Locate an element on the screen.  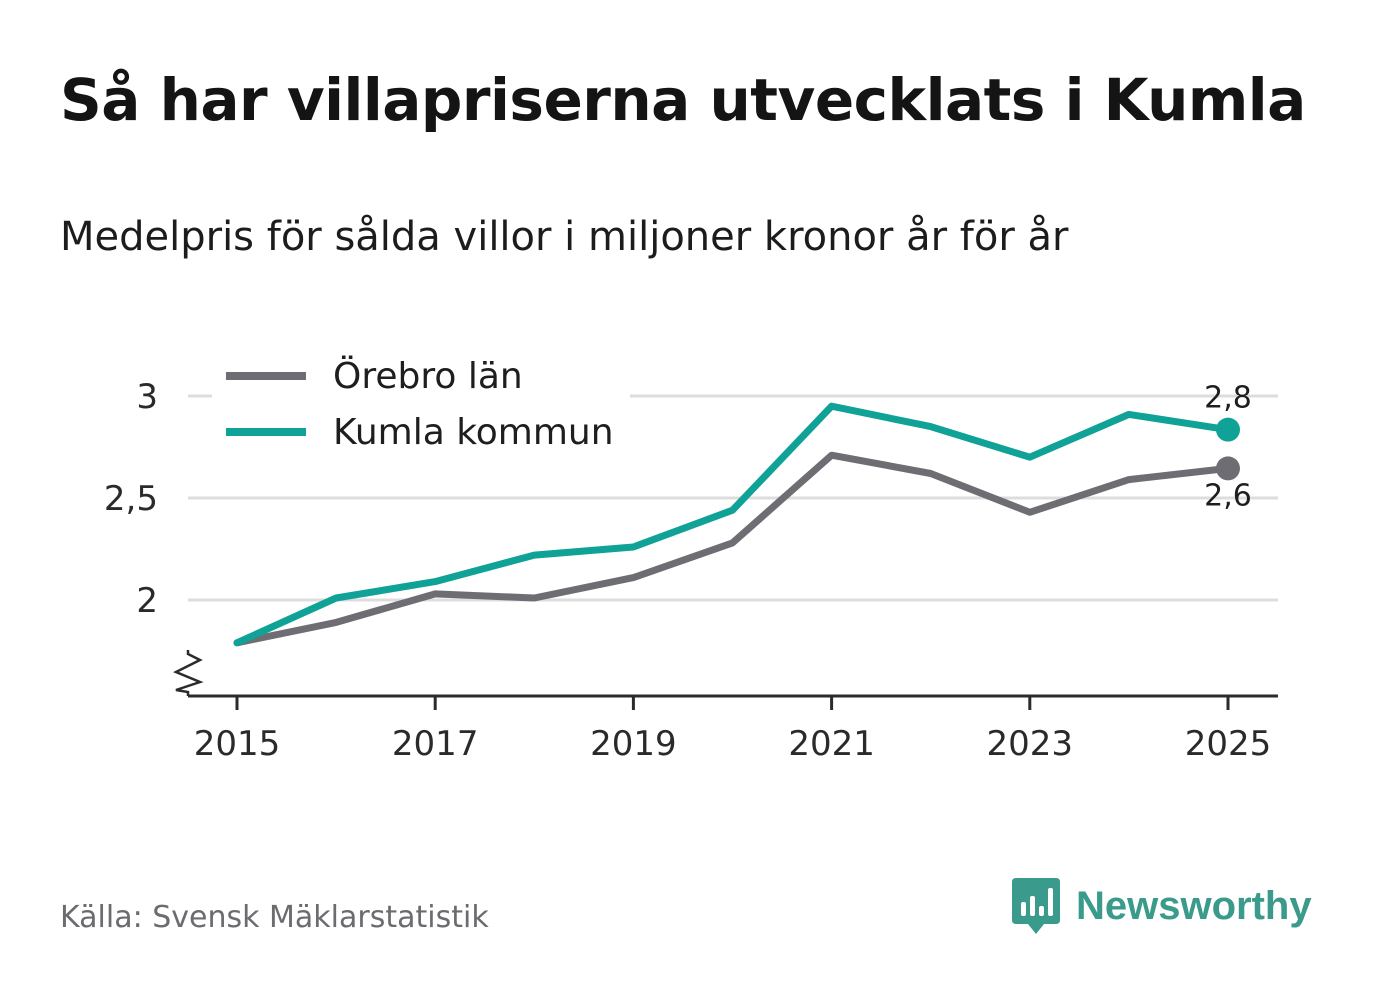
legend-background is located at coordinates (421, 404).